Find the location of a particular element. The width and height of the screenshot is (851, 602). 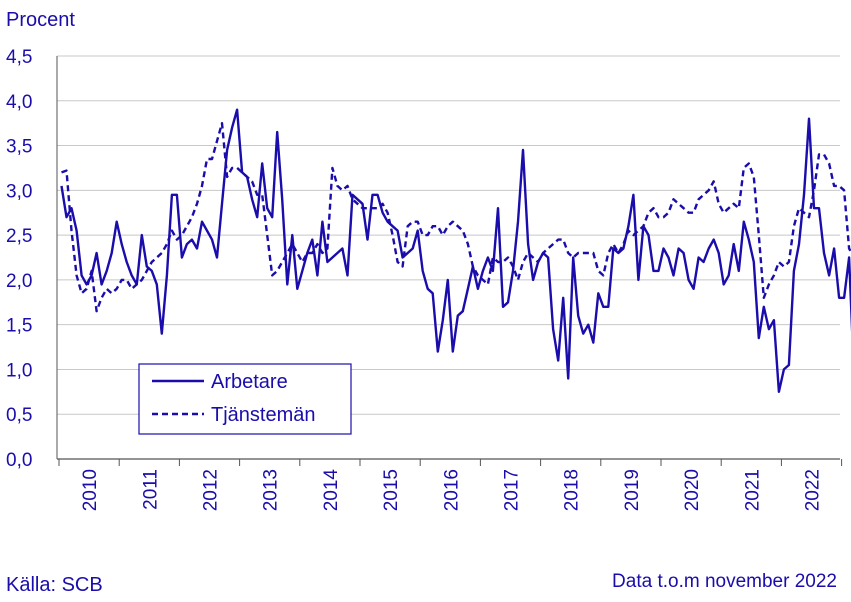

y-tick-labels: 0,0 0,5 1,0 1,5 2,0 2,5 3,0 3,5 4,0 4,5 is located at coordinates (19, 259).